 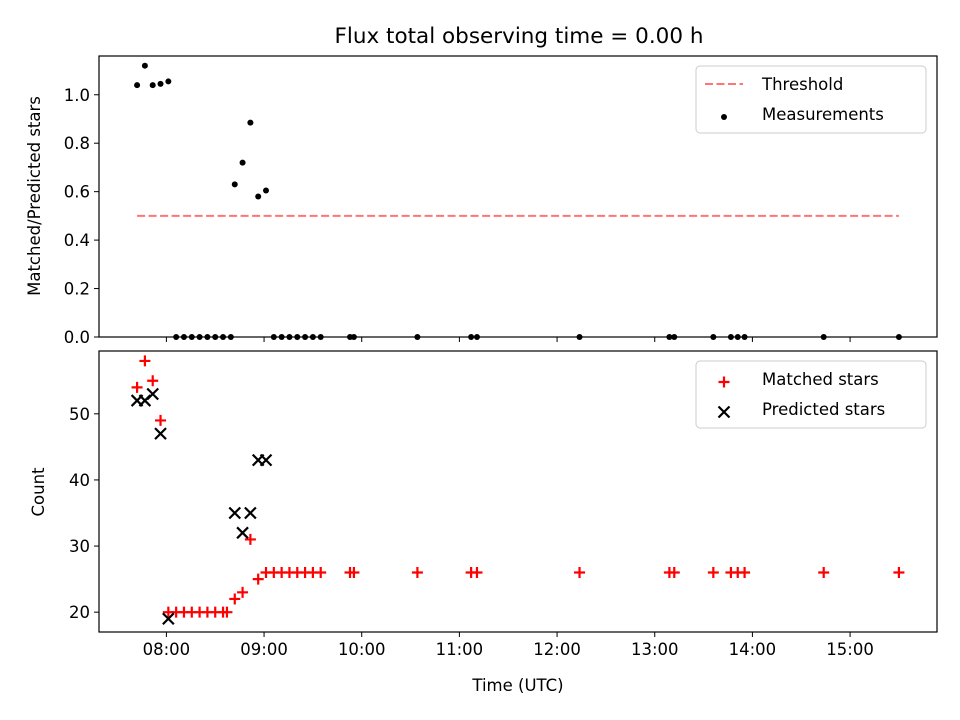 I want to click on bottom-x-tick-label: 11:00, so click(x=460, y=649).